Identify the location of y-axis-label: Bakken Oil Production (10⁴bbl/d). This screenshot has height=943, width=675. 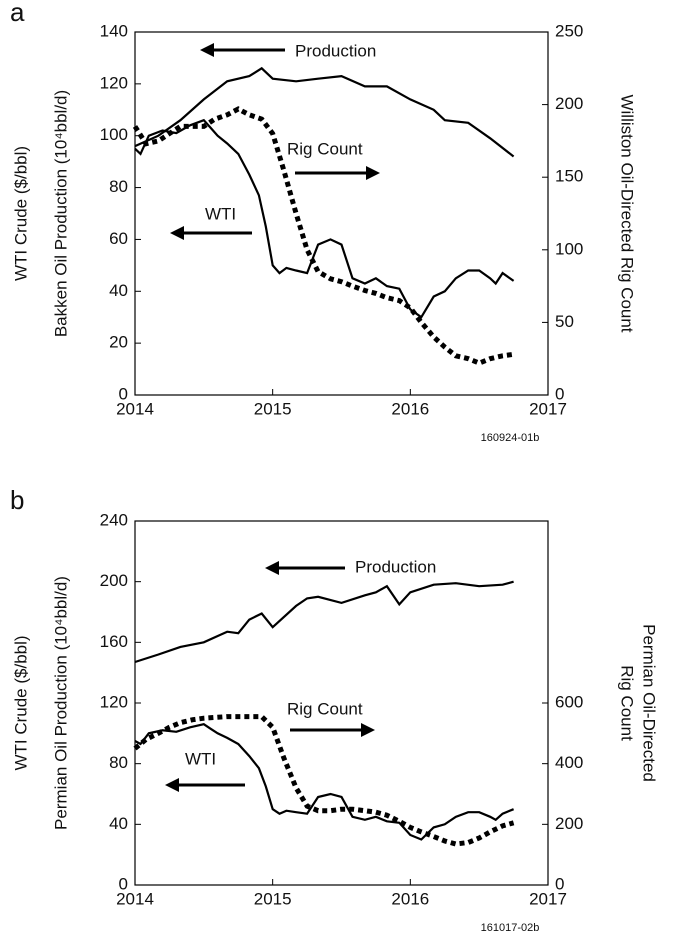
(60, 213).